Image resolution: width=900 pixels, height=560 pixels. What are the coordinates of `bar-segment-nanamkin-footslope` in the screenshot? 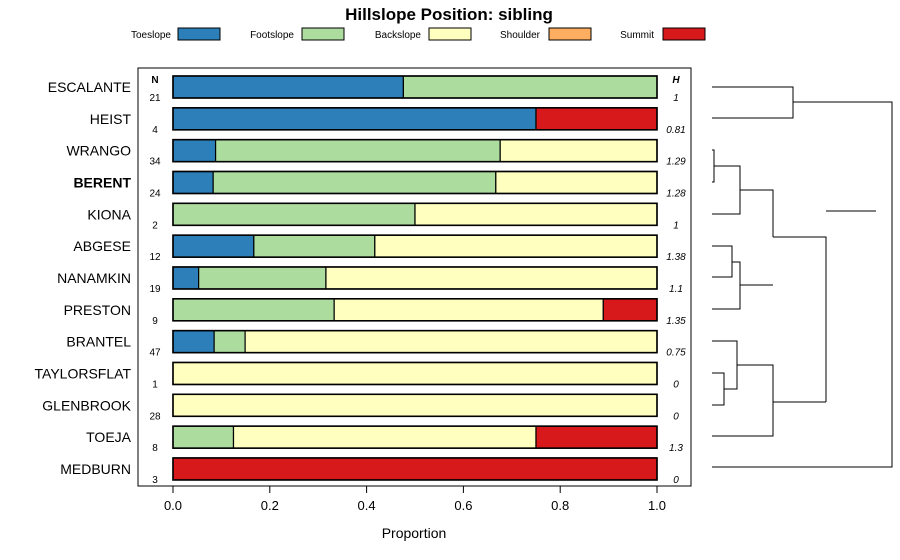 It's located at (262, 278).